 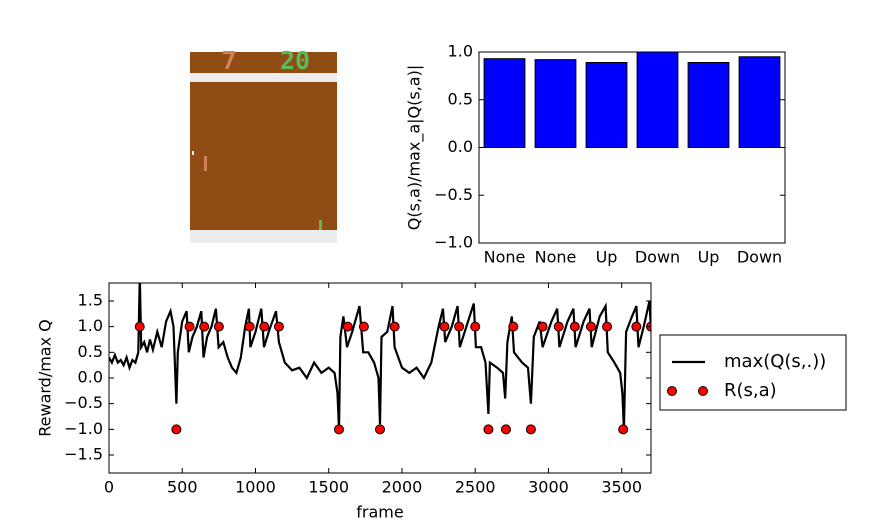 I want to click on legend-label: R(s,a), so click(x=750, y=390).